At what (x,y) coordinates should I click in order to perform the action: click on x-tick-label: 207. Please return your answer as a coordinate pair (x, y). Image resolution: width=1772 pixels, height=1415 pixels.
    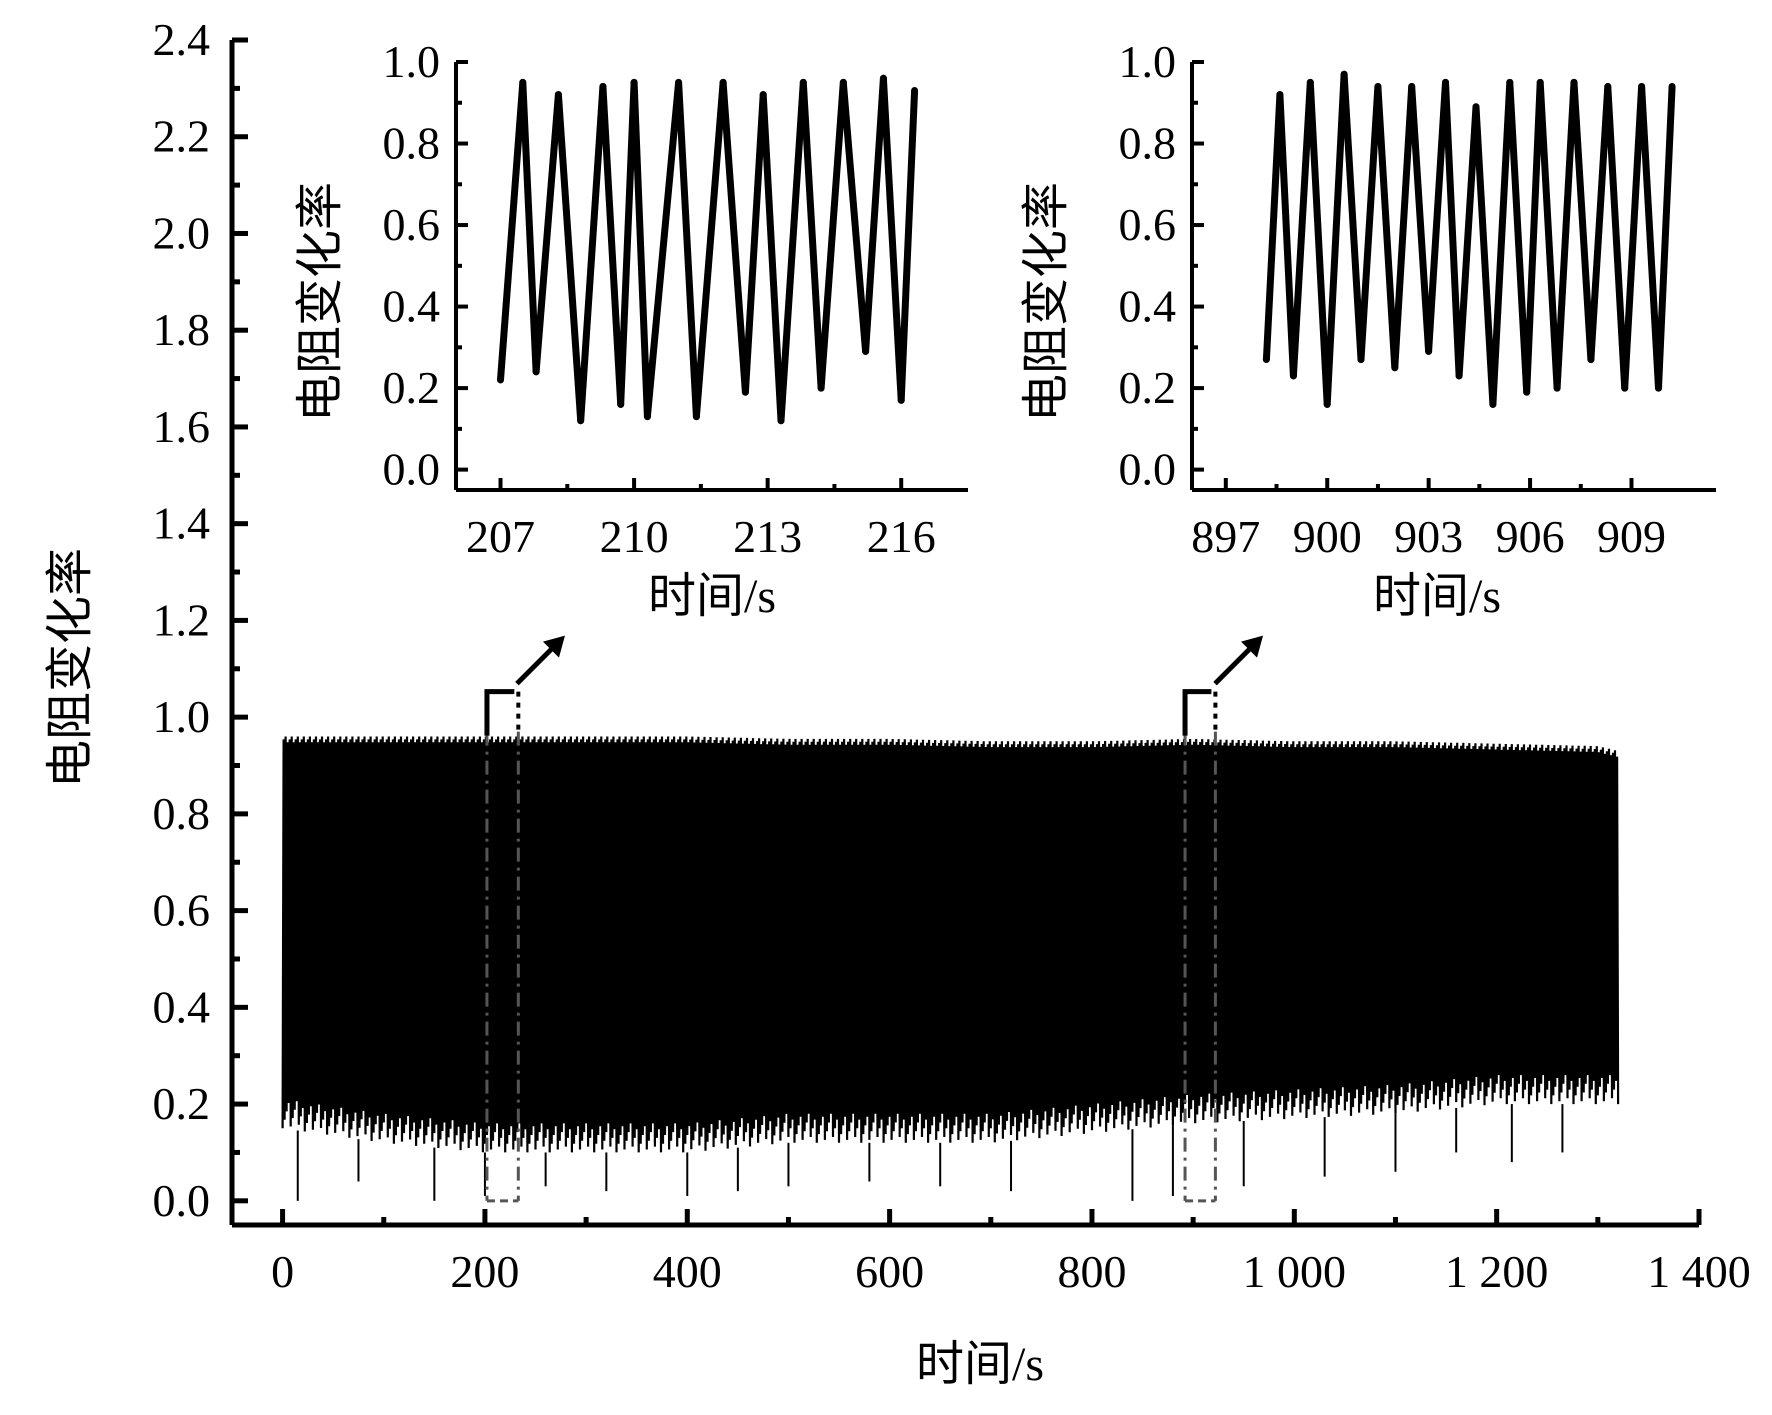
    Looking at the image, I should click on (500, 536).